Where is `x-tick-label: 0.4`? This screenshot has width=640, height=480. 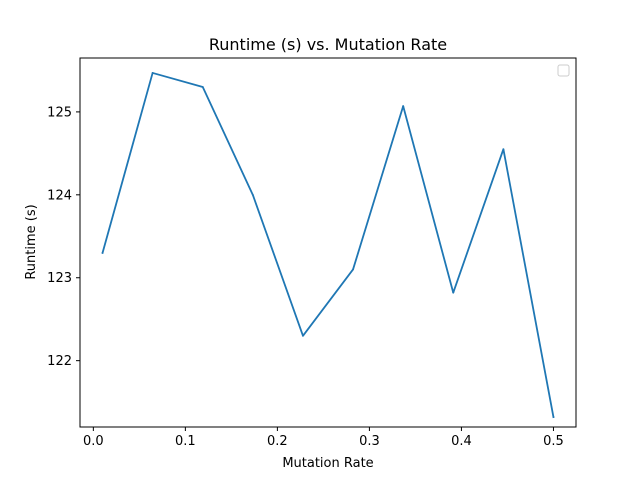
x-tick-label: 0.4 is located at coordinates (461, 441).